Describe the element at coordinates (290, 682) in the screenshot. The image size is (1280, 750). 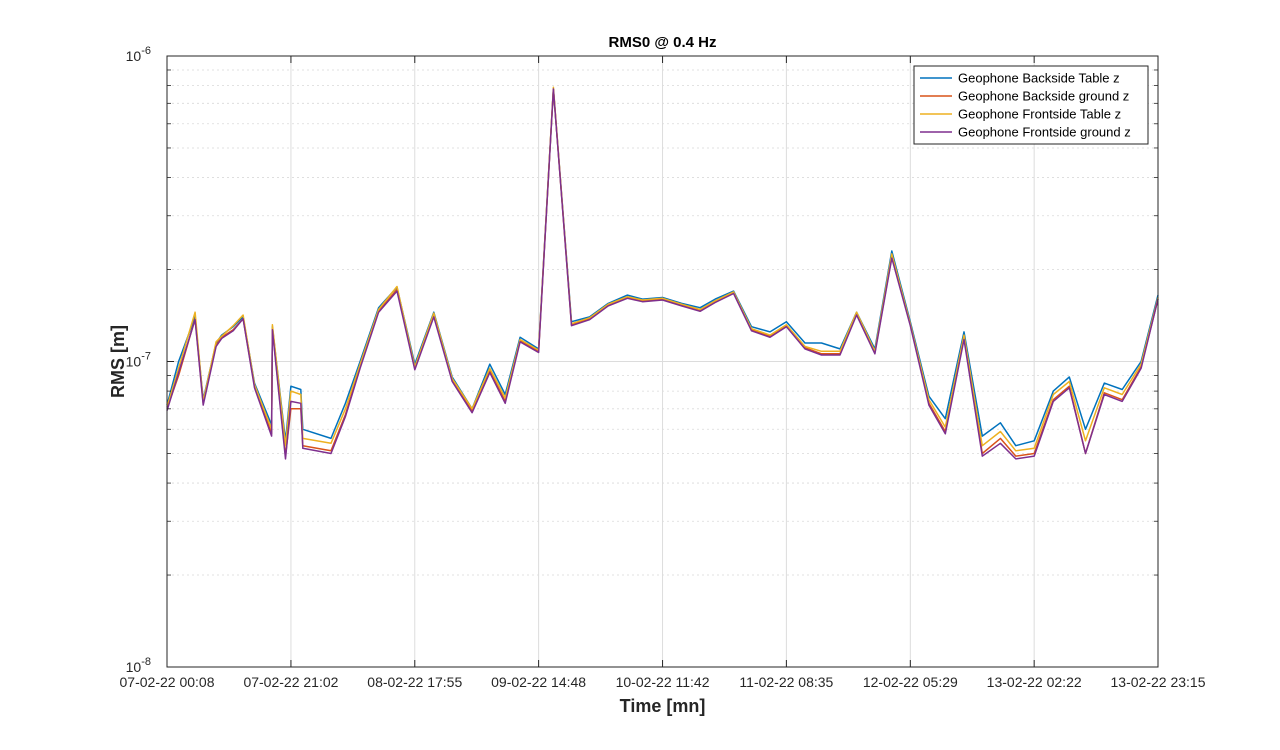
I see `x-tick-label: 07-02-22 21:02` at that location.